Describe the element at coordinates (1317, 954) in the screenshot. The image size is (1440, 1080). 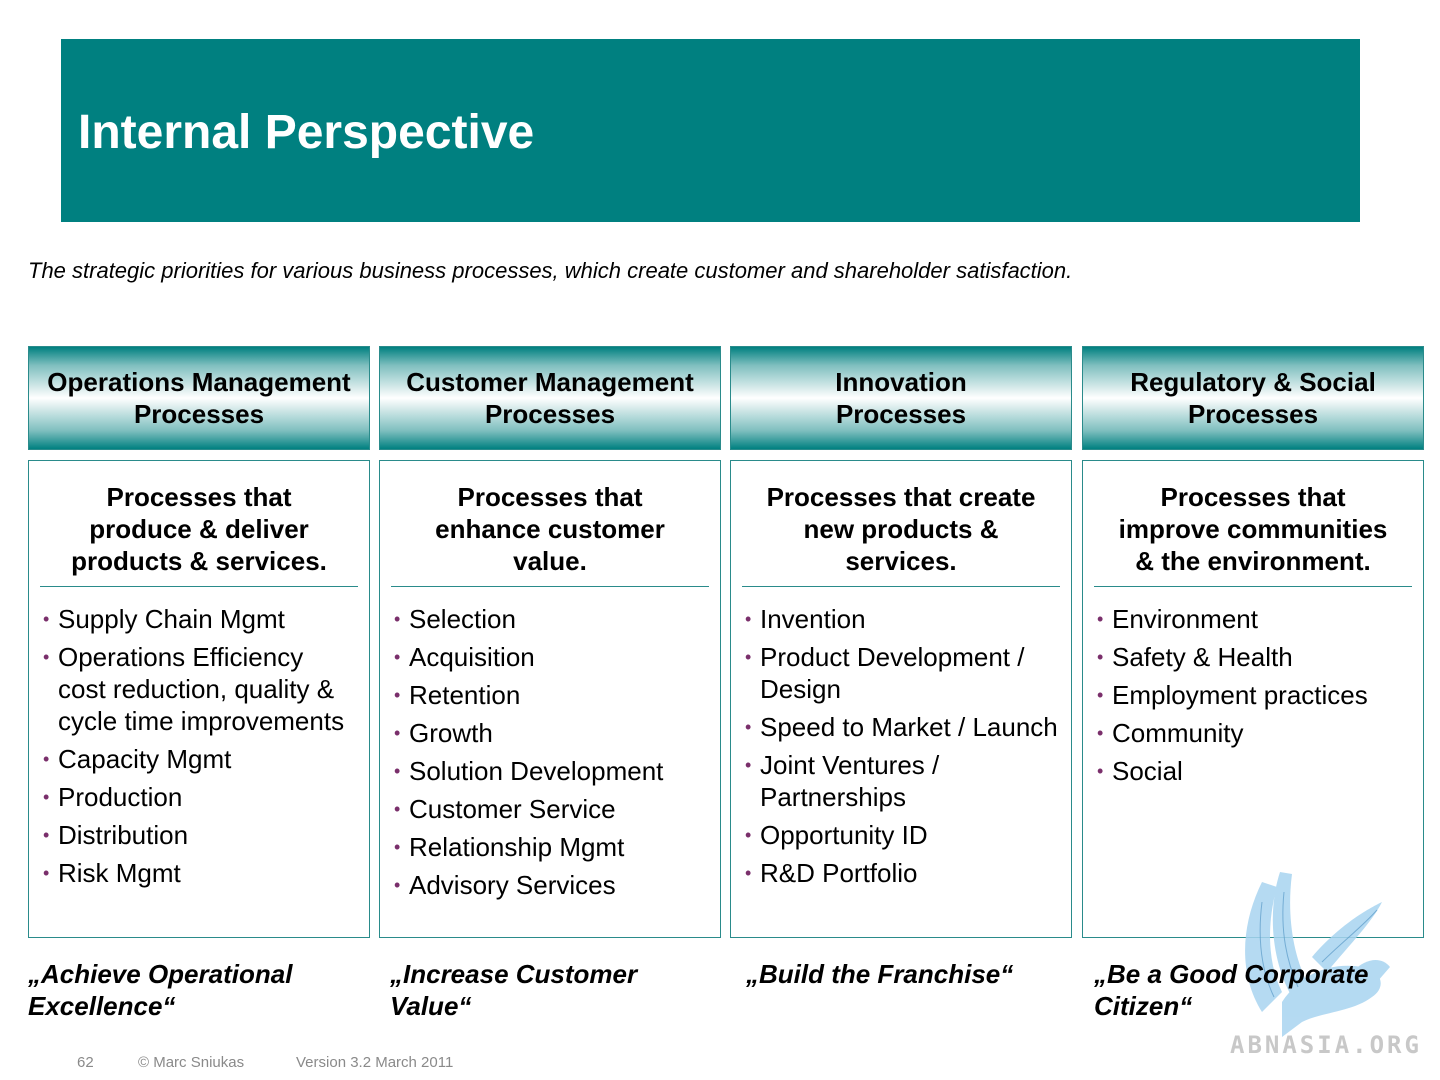
I see `griffin-logo-icon` at that location.